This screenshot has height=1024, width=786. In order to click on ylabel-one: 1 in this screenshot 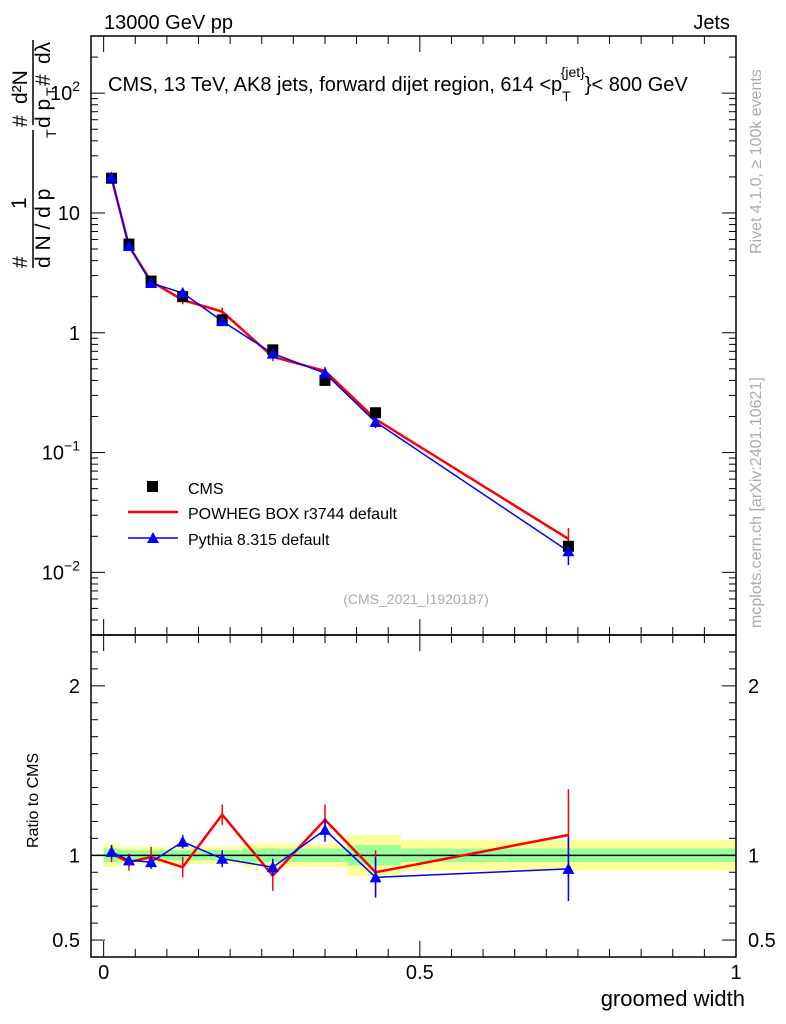, I will do `click(19, 203)`.